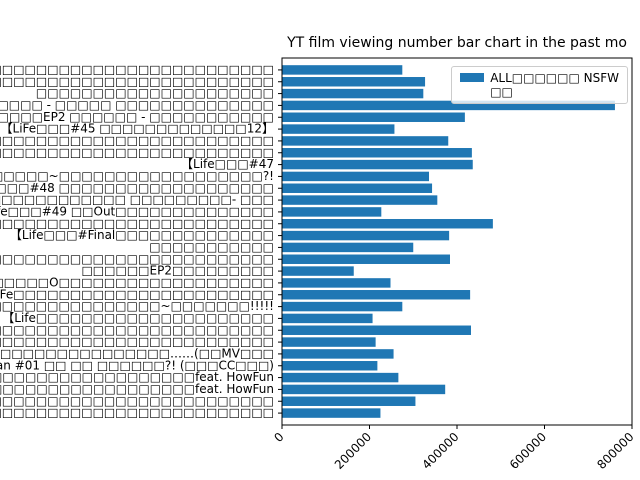 The height and width of the screenshot is (480, 640). Describe the element at coordinates (137, 282) in the screenshot. I see `y-tick-label: □□□□□□□□□O□□□□□□□□□□□□□□□□□□□` at that location.